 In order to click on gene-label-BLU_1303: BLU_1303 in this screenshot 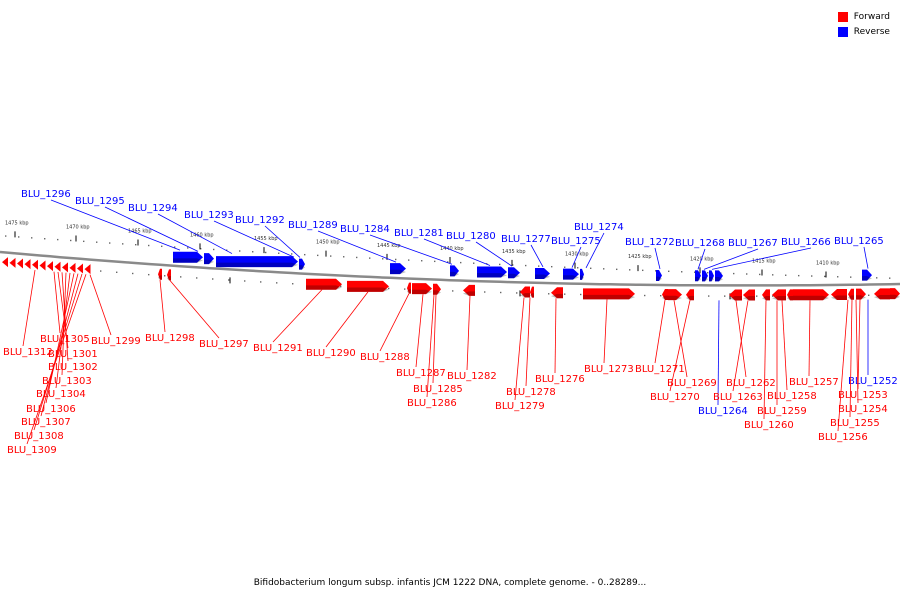, I will do `click(67, 381)`.